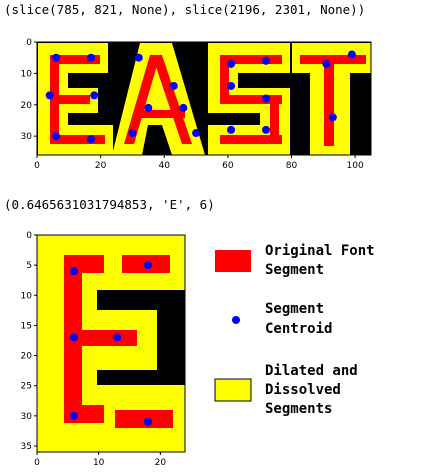 This screenshot has width=421, height=473. What do you see at coordinates (292, 166) in the screenshot?
I see `chart-east-x-tick-label: 80` at bounding box center [292, 166].